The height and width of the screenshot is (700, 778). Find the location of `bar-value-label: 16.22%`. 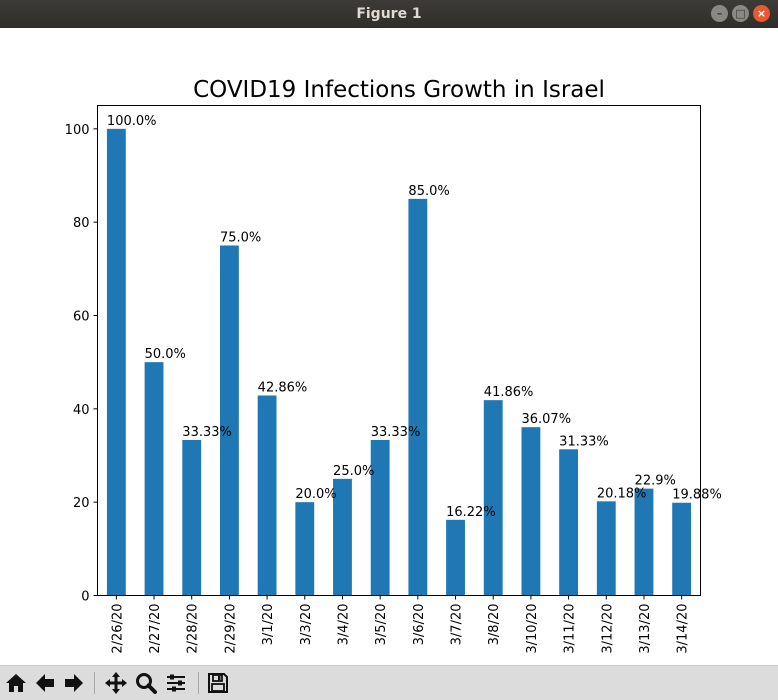

bar-value-label: 16.22% is located at coordinates (471, 512).